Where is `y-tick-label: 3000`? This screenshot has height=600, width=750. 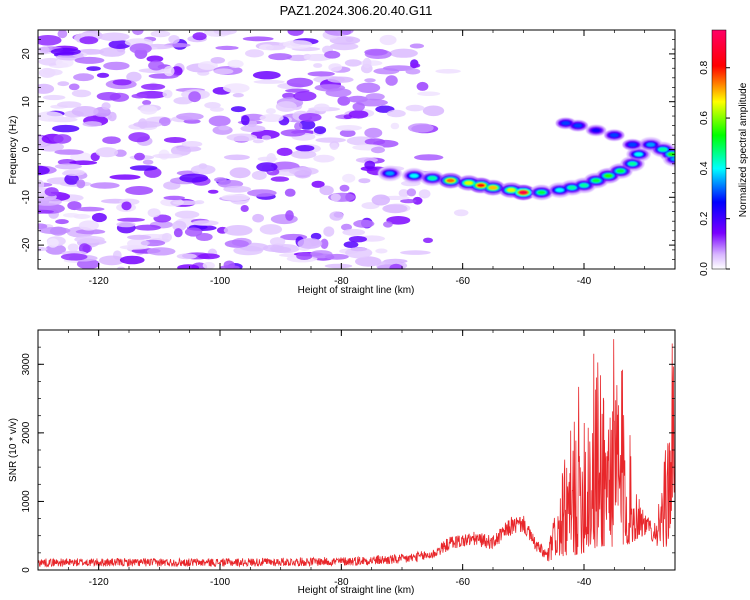
y-tick-label: 3000 is located at coordinates (26, 364).